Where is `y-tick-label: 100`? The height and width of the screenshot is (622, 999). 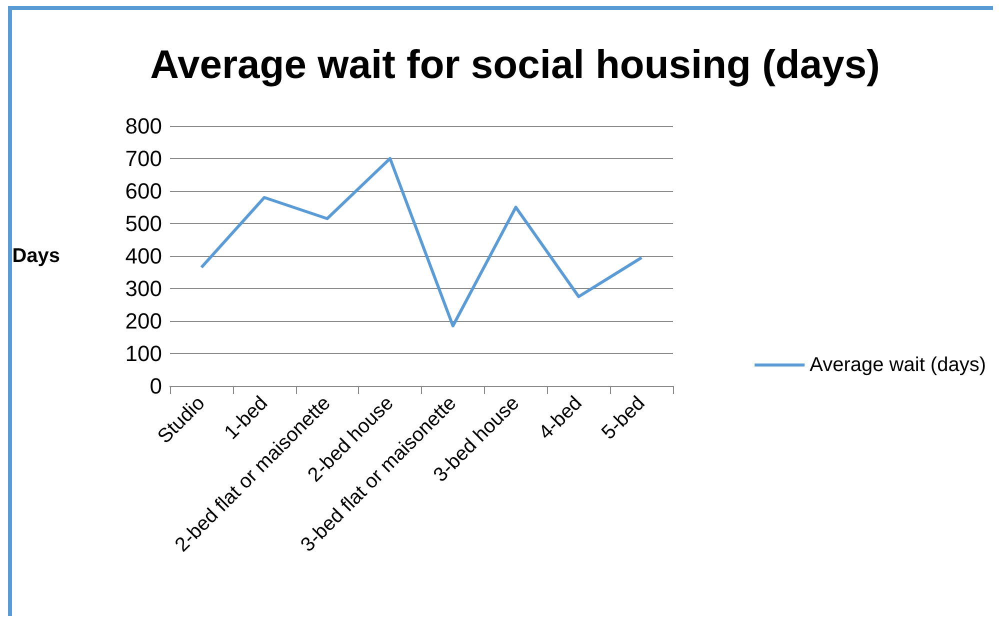
y-tick-label: 100 is located at coordinates (143, 353).